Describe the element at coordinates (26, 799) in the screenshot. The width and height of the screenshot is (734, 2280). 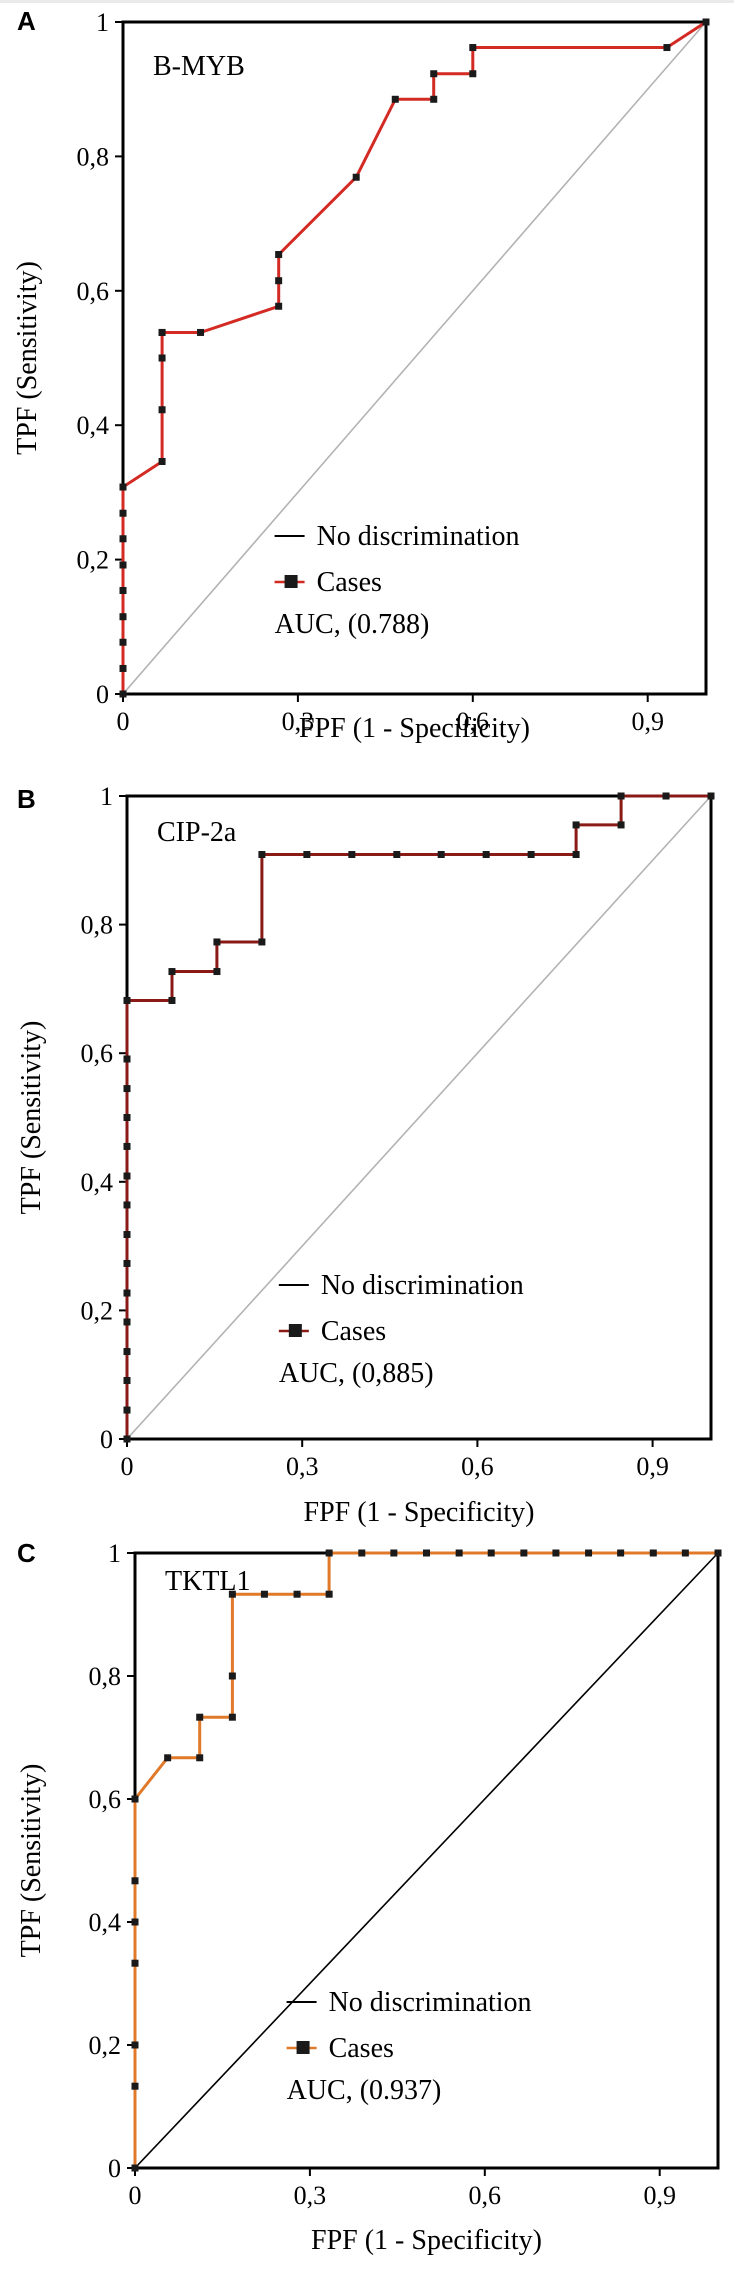
I see `panel-label: B` at that location.